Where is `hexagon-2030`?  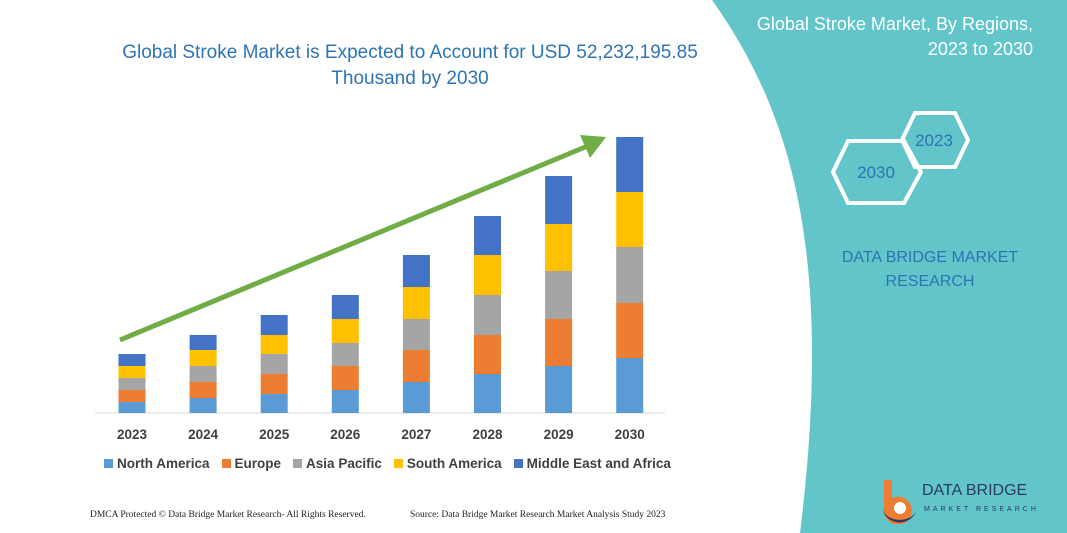 hexagon-2030 is located at coordinates (877, 172).